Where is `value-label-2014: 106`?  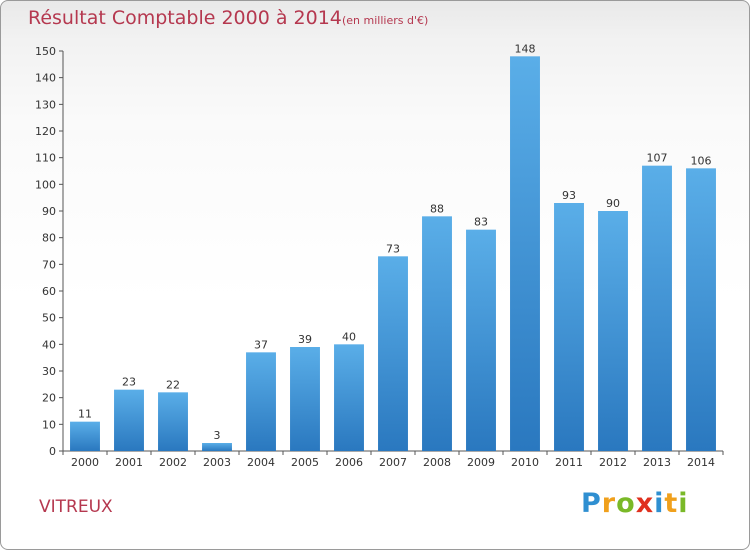 value-label-2014: 106 is located at coordinates (701, 160).